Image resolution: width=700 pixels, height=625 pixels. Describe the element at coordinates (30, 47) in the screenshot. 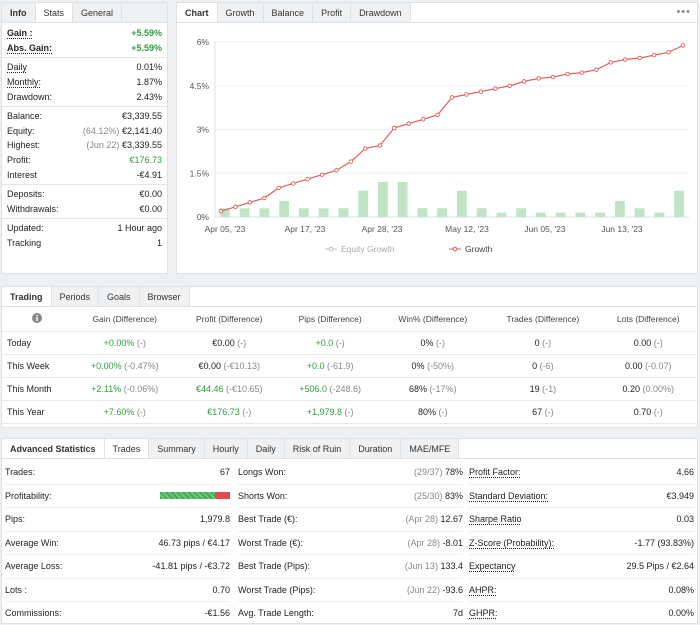

I see `info-row-label: Abs. Gain:` at that location.